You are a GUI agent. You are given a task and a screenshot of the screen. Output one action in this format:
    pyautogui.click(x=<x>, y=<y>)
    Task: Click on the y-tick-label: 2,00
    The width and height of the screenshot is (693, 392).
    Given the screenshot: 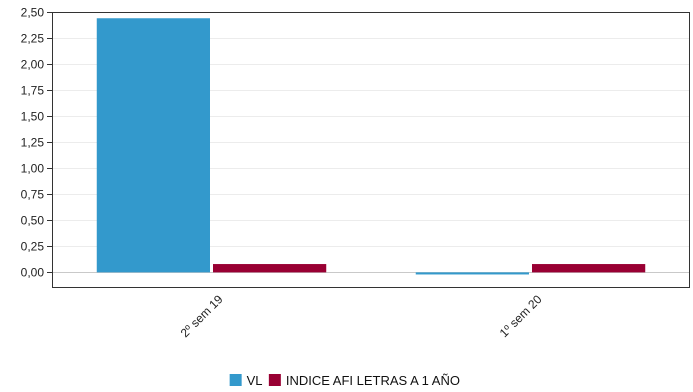 What is the action you would take?
    pyautogui.click(x=33, y=65)
    